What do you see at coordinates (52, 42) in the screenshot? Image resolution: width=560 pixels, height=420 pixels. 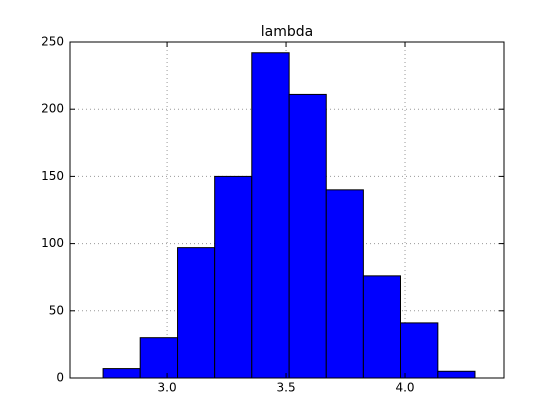 I see `y-tick-label: 250` at bounding box center [52, 42].